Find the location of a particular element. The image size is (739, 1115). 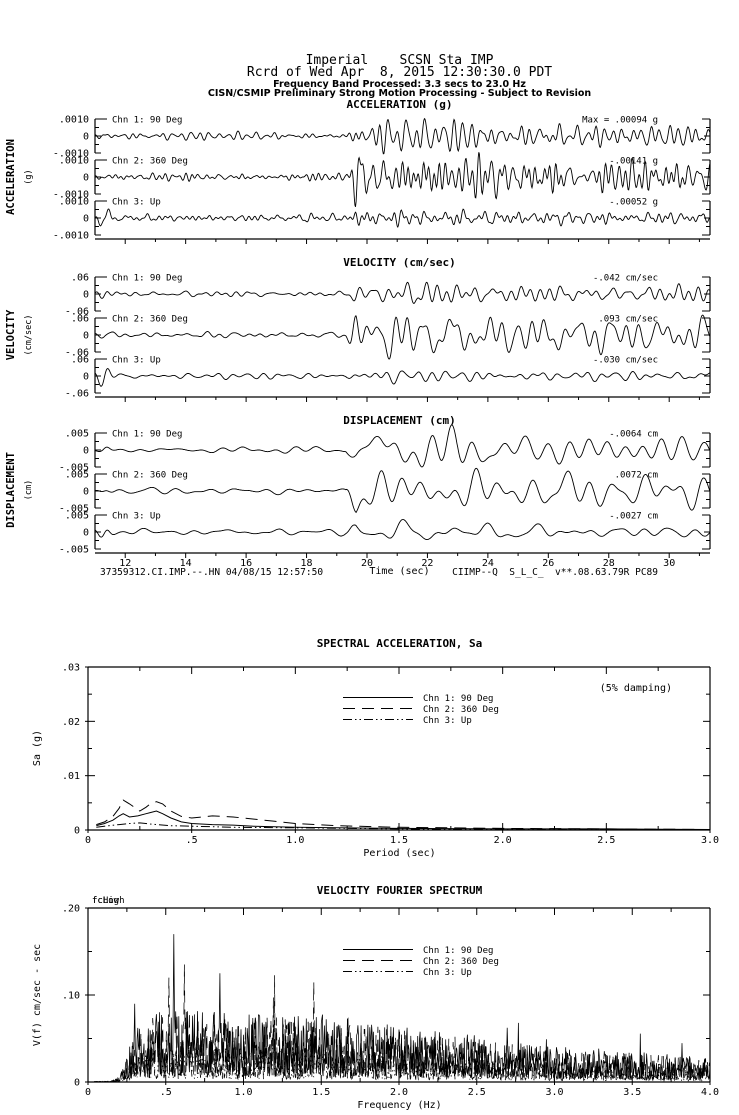

frequency-axis-label: Frequency (Hz) is located at coordinates (399, 1105).